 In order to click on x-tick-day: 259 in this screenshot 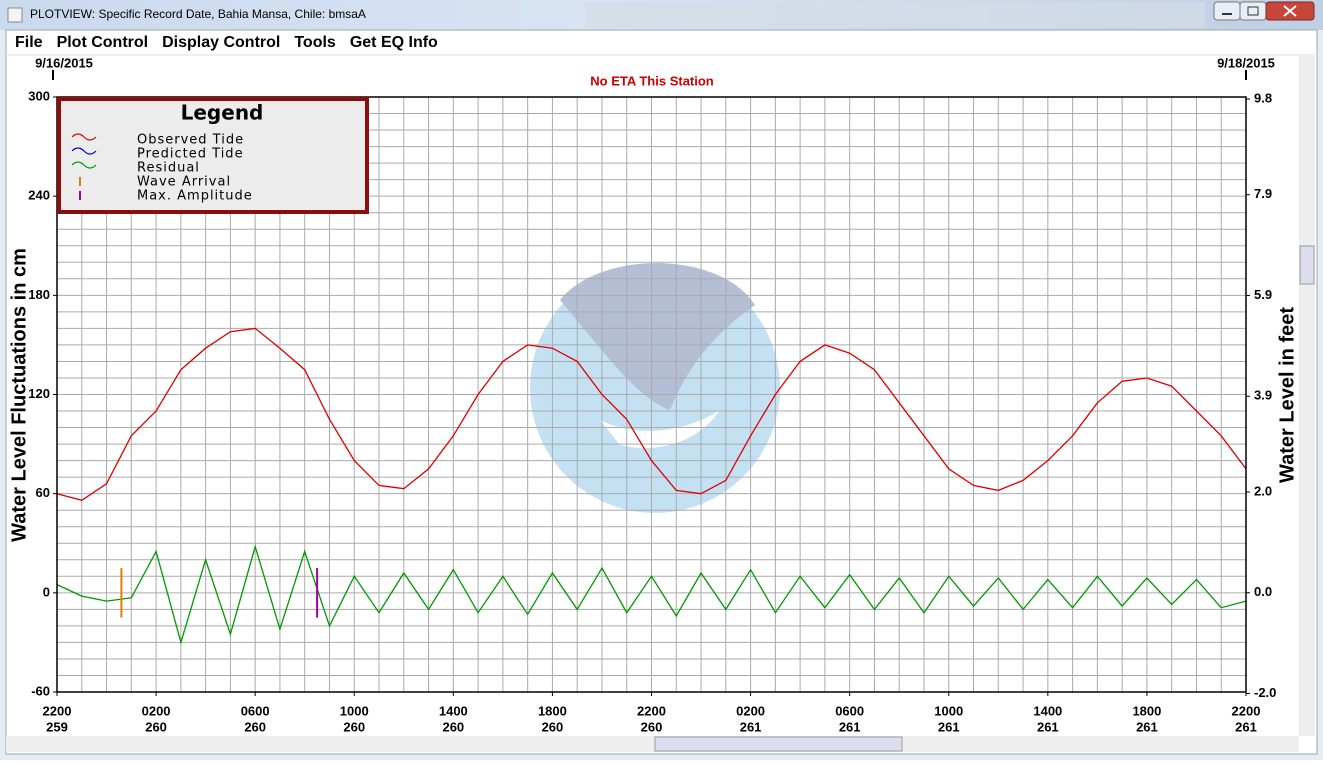, I will do `click(57, 726)`.